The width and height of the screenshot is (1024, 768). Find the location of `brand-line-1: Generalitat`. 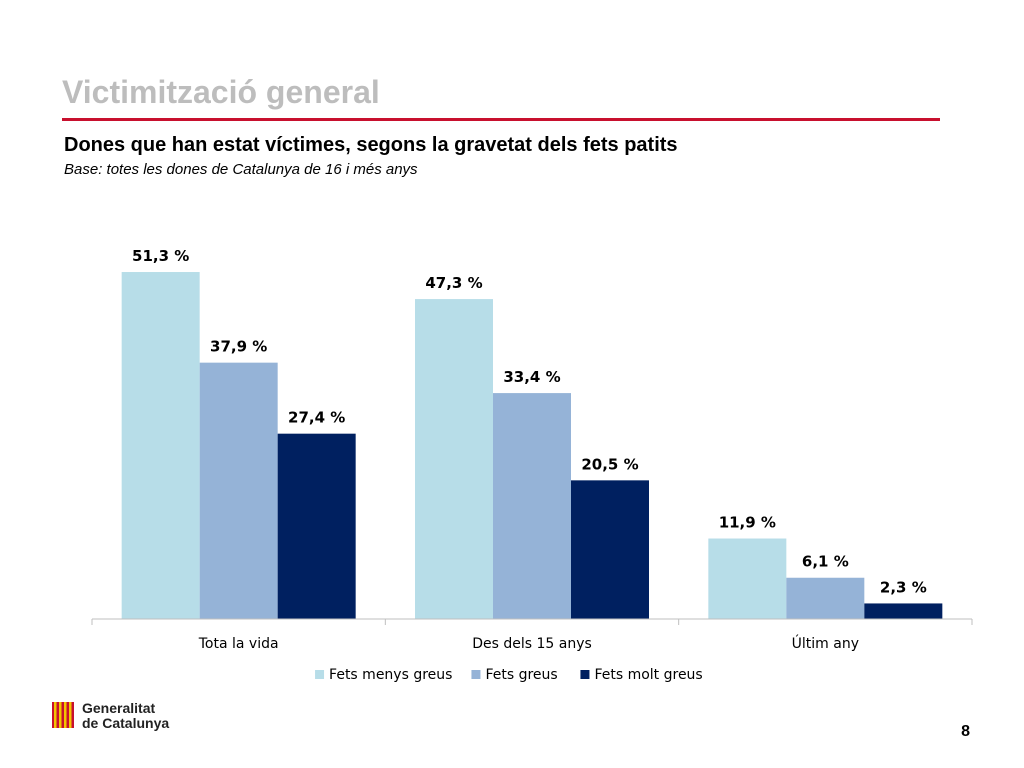

brand-line-1: Generalitat is located at coordinates (119, 708).